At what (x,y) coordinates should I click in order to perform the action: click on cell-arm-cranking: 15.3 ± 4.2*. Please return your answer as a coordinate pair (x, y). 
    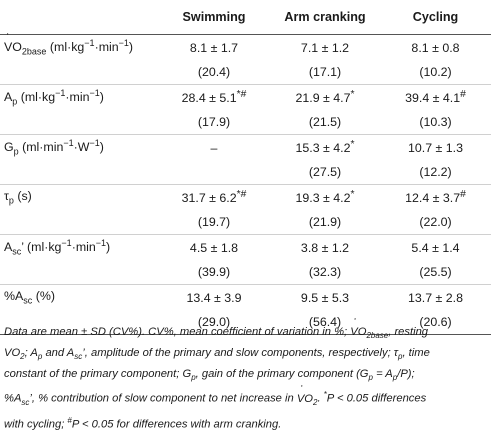
    Looking at the image, I should click on (325, 147).